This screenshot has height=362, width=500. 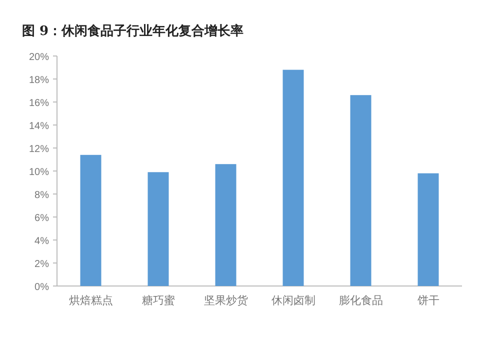 What do you see at coordinates (39, 126) in the screenshot?
I see `y-tick-label: 14%` at bounding box center [39, 126].